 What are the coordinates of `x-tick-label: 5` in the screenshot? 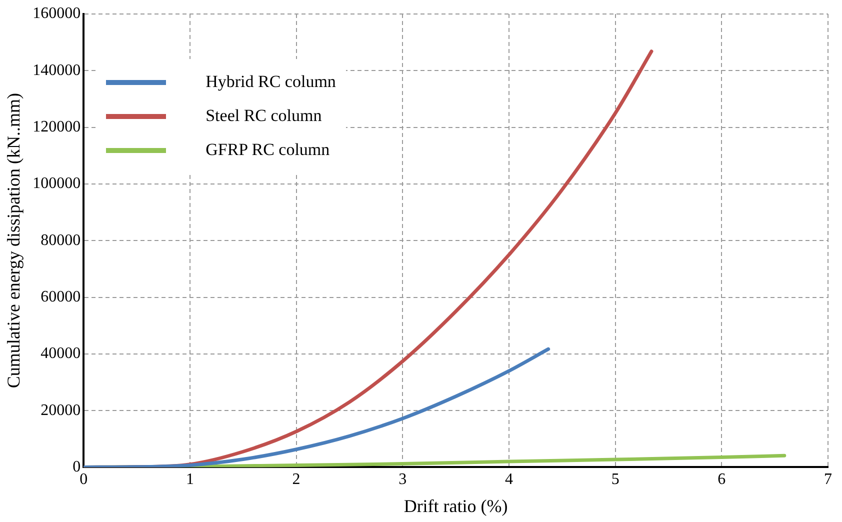 It's located at (615, 479).